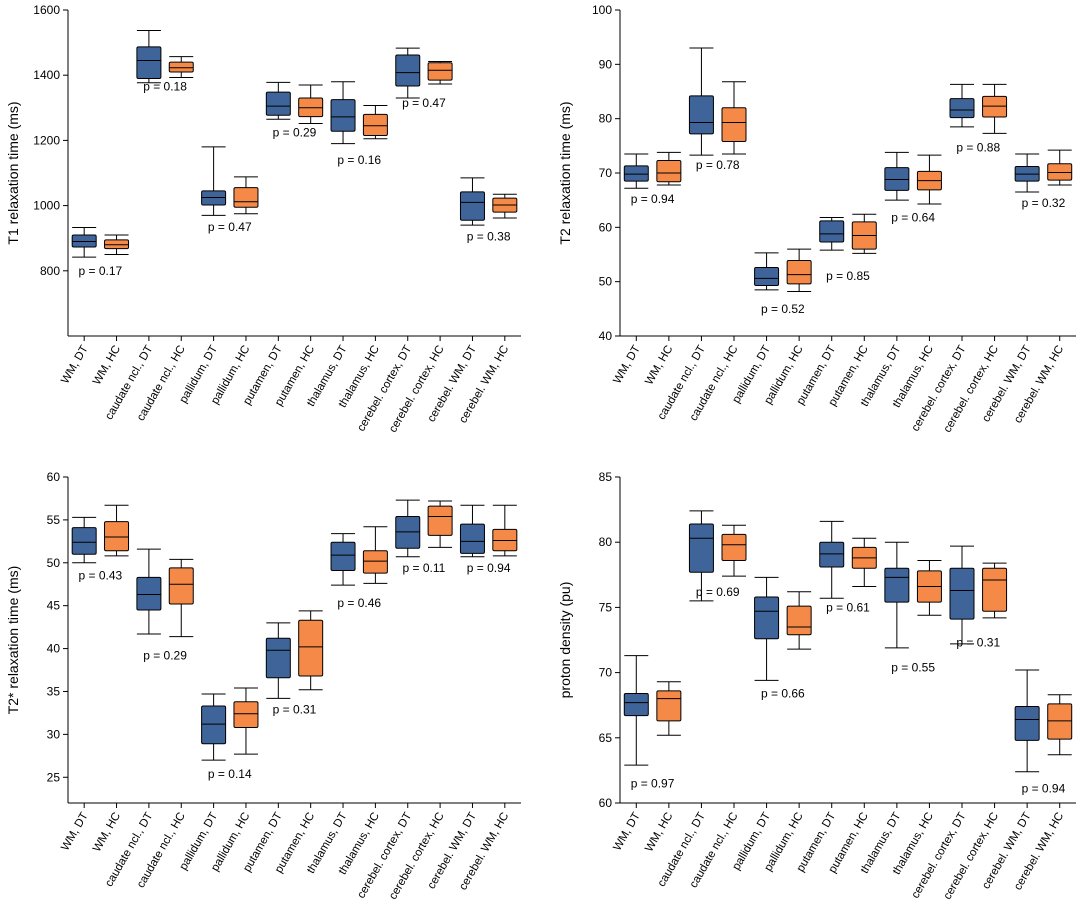 The image size is (1084, 905). Describe the element at coordinates (606, 738) in the screenshot. I see `y-tick-label: 65` at that location.